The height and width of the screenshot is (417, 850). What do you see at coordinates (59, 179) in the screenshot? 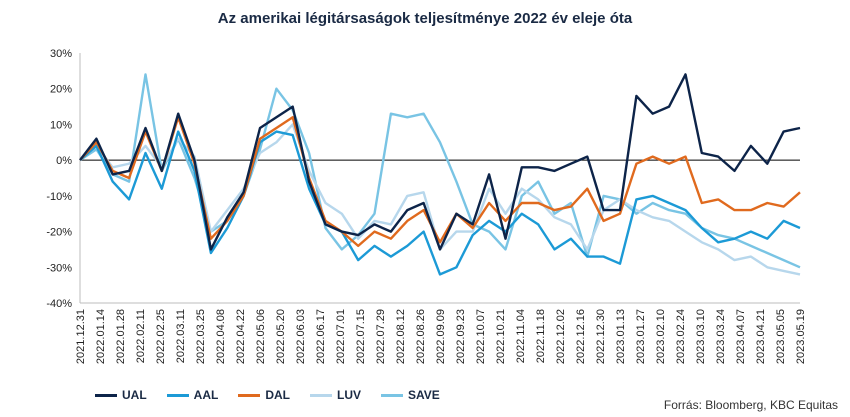
I see `y-axis: 30% 20% 10% 0% -10% -20% -30% -40%` at bounding box center [59, 179].